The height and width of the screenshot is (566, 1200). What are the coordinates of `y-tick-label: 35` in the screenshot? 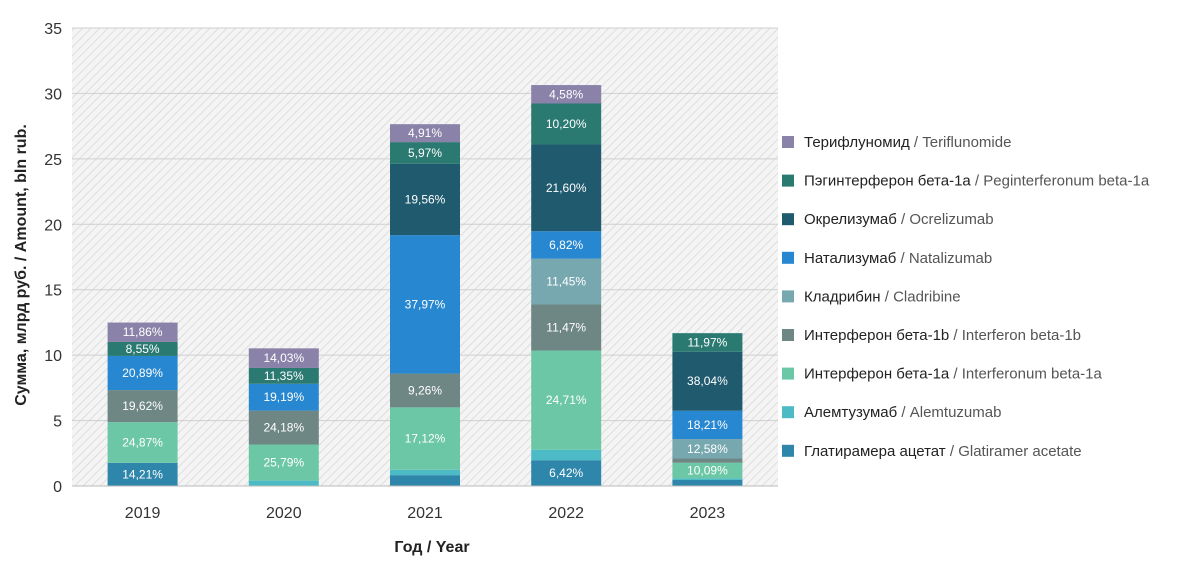 It's located at (53, 29).